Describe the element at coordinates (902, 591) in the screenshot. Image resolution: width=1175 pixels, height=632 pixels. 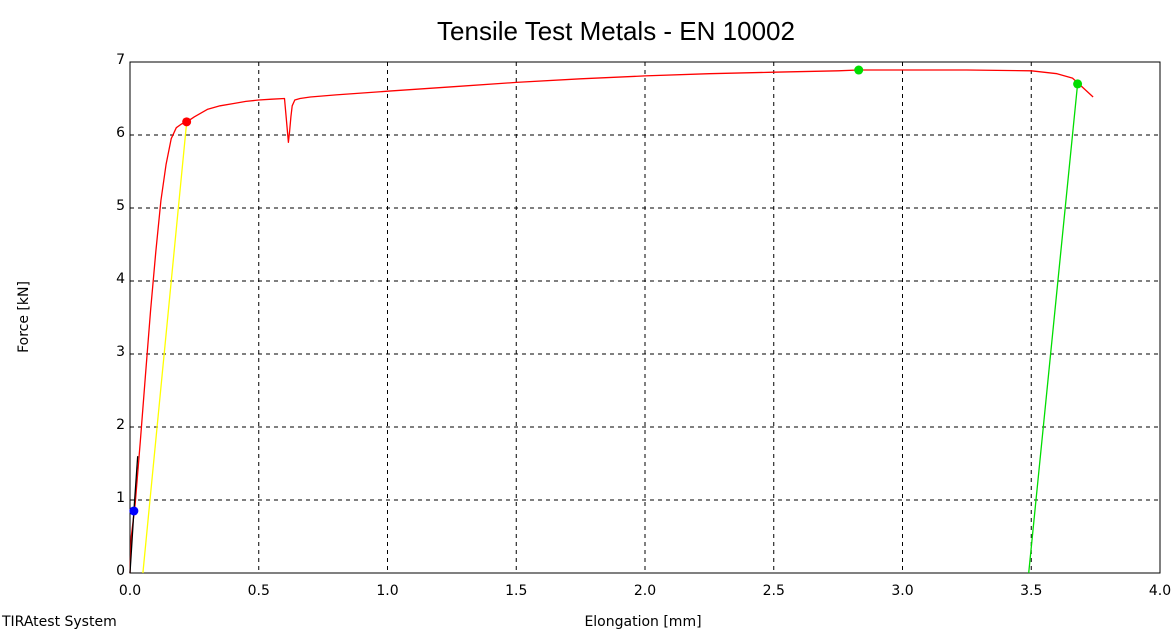
I see `x-tick-label: 3.0` at that location.